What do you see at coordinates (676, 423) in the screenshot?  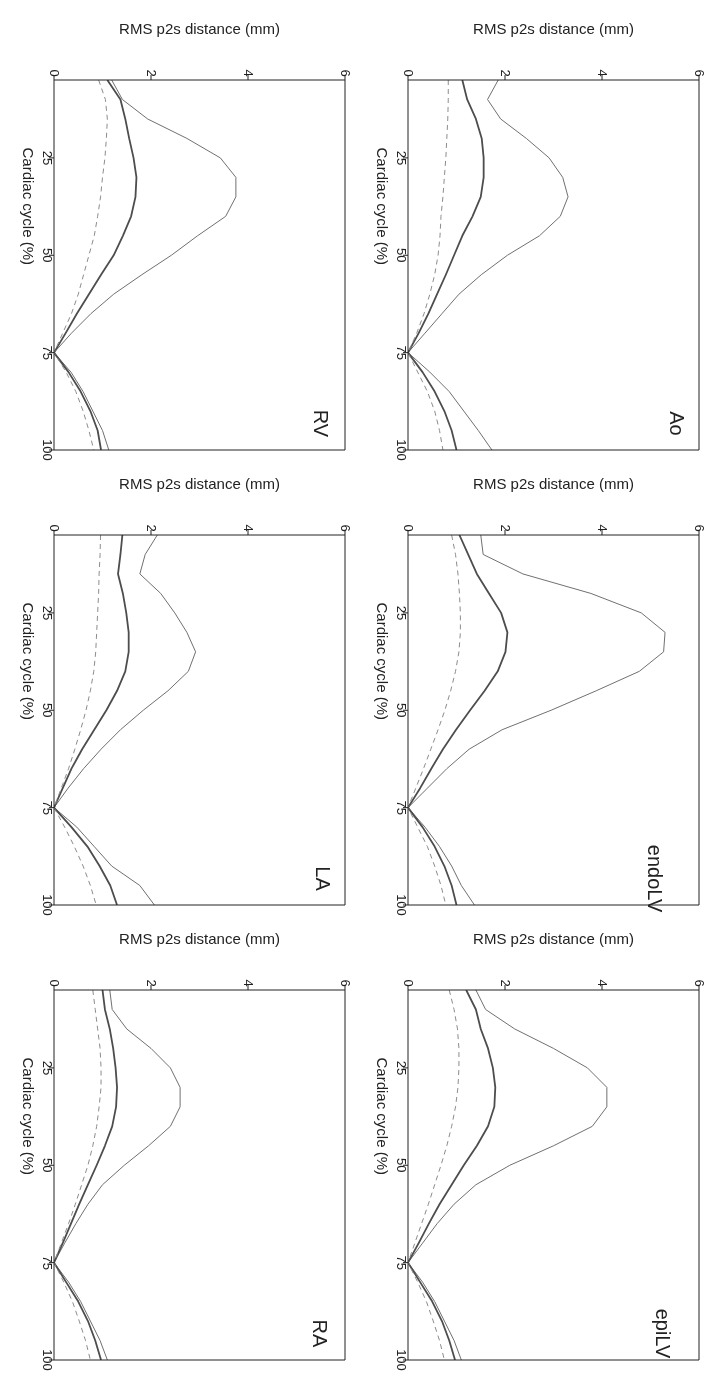 I see `text: Ao` at bounding box center [676, 423].